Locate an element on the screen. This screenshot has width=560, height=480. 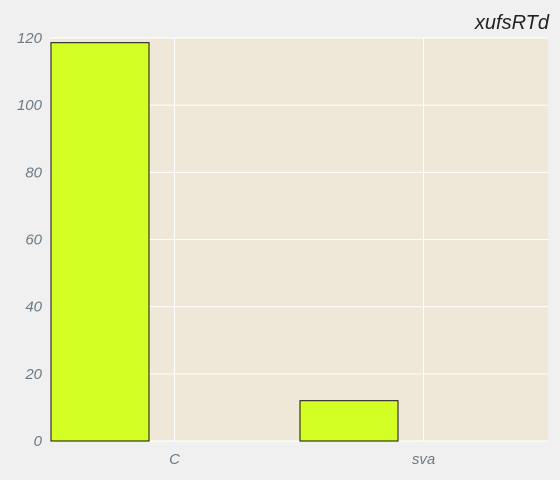
bar-sva is located at coordinates (349, 421).